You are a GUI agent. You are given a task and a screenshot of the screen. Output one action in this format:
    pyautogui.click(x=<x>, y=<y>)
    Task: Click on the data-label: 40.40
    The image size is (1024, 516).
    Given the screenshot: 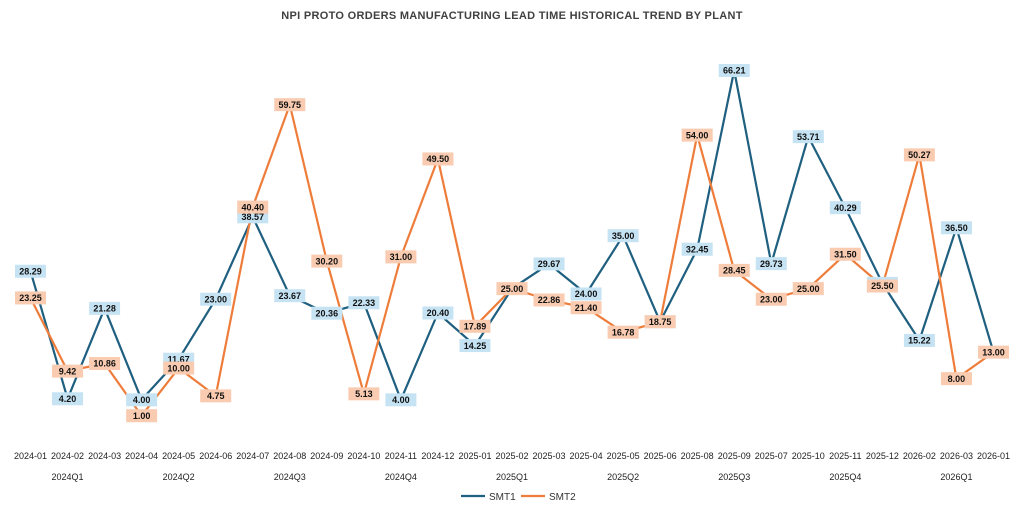 What is the action you would take?
    pyautogui.click(x=252, y=207)
    